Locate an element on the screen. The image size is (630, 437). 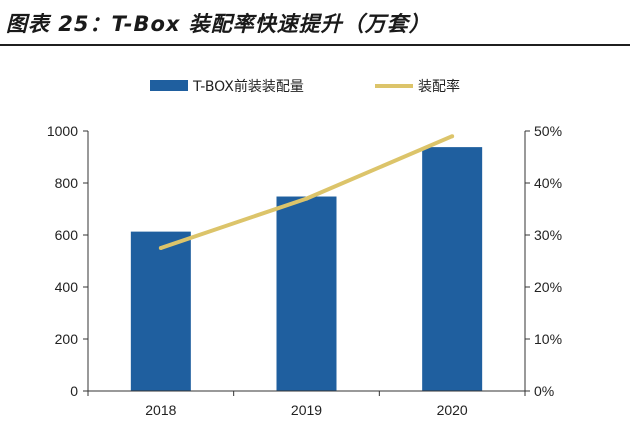
y-tick-label-right: 10% is located at coordinates (548, 339).